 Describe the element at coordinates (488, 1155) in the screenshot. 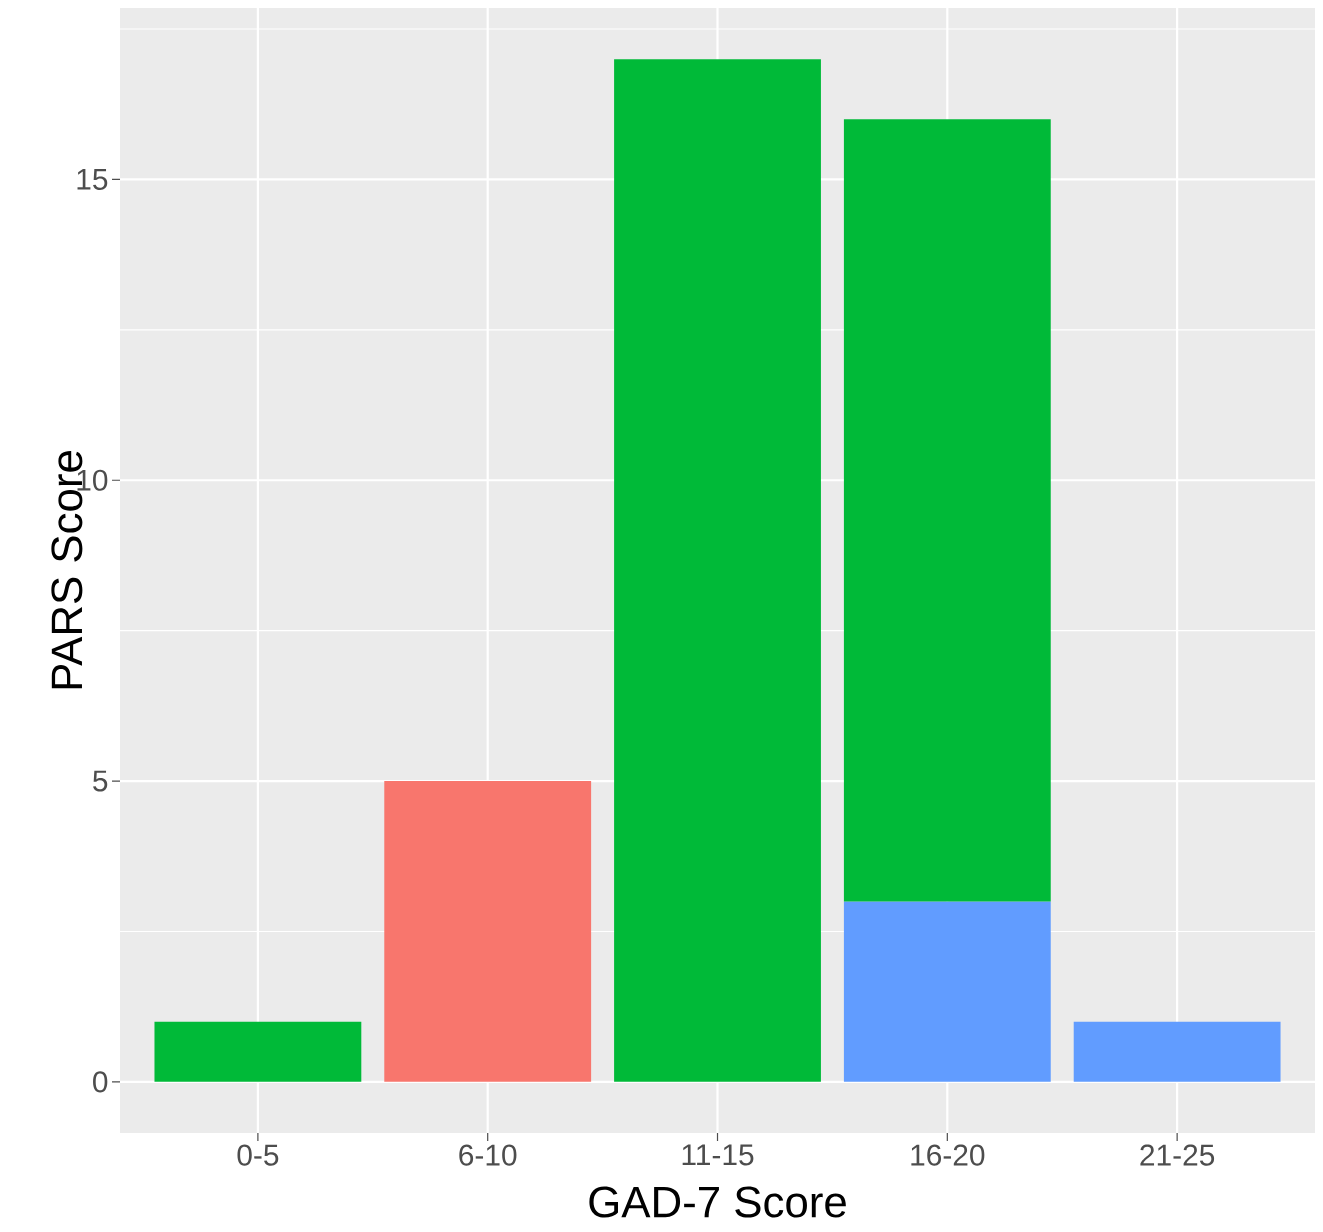

I see `x-tick-label: 6-10` at that location.